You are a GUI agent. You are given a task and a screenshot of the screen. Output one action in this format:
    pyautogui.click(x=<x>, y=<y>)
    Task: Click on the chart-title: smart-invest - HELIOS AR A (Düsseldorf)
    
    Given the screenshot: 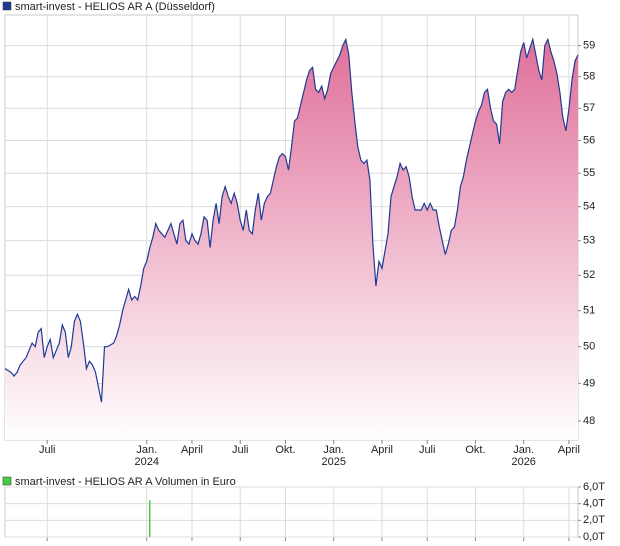 What is the action you would take?
    pyautogui.click(x=115, y=7)
    